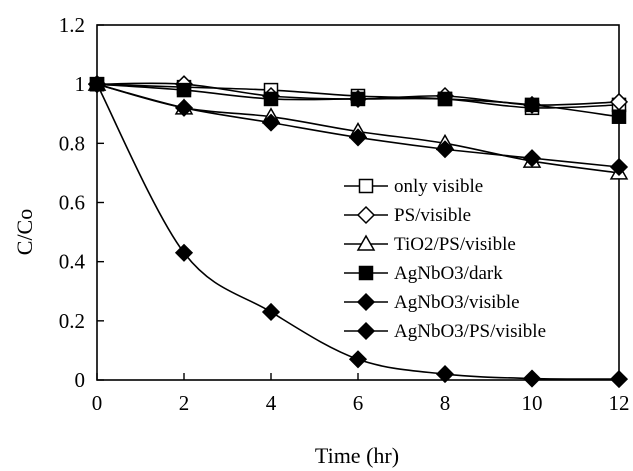  What do you see at coordinates (72, 262) in the screenshot?
I see `y-tick-label: 0.4` at bounding box center [72, 262].